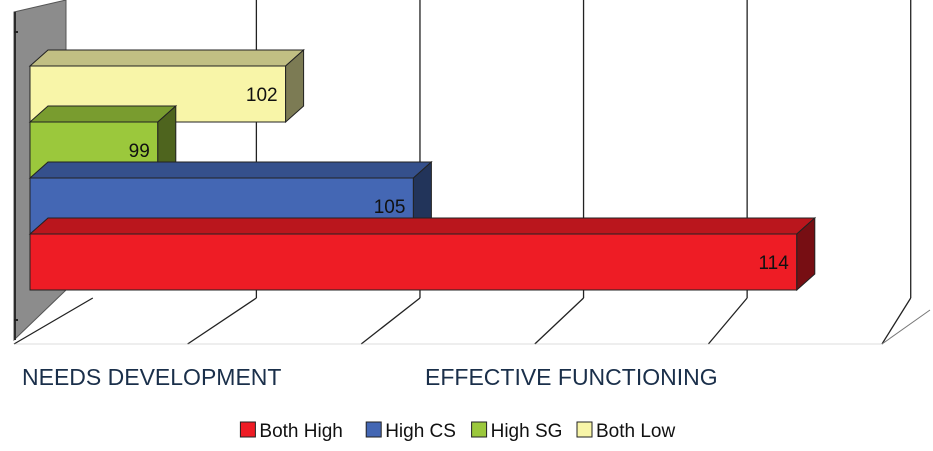 Image resolution: width=933 pixels, height=451 pixels. Describe the element at coordinates (295, 86) in the screenshot. I see `bar-end-both-low` at that location.